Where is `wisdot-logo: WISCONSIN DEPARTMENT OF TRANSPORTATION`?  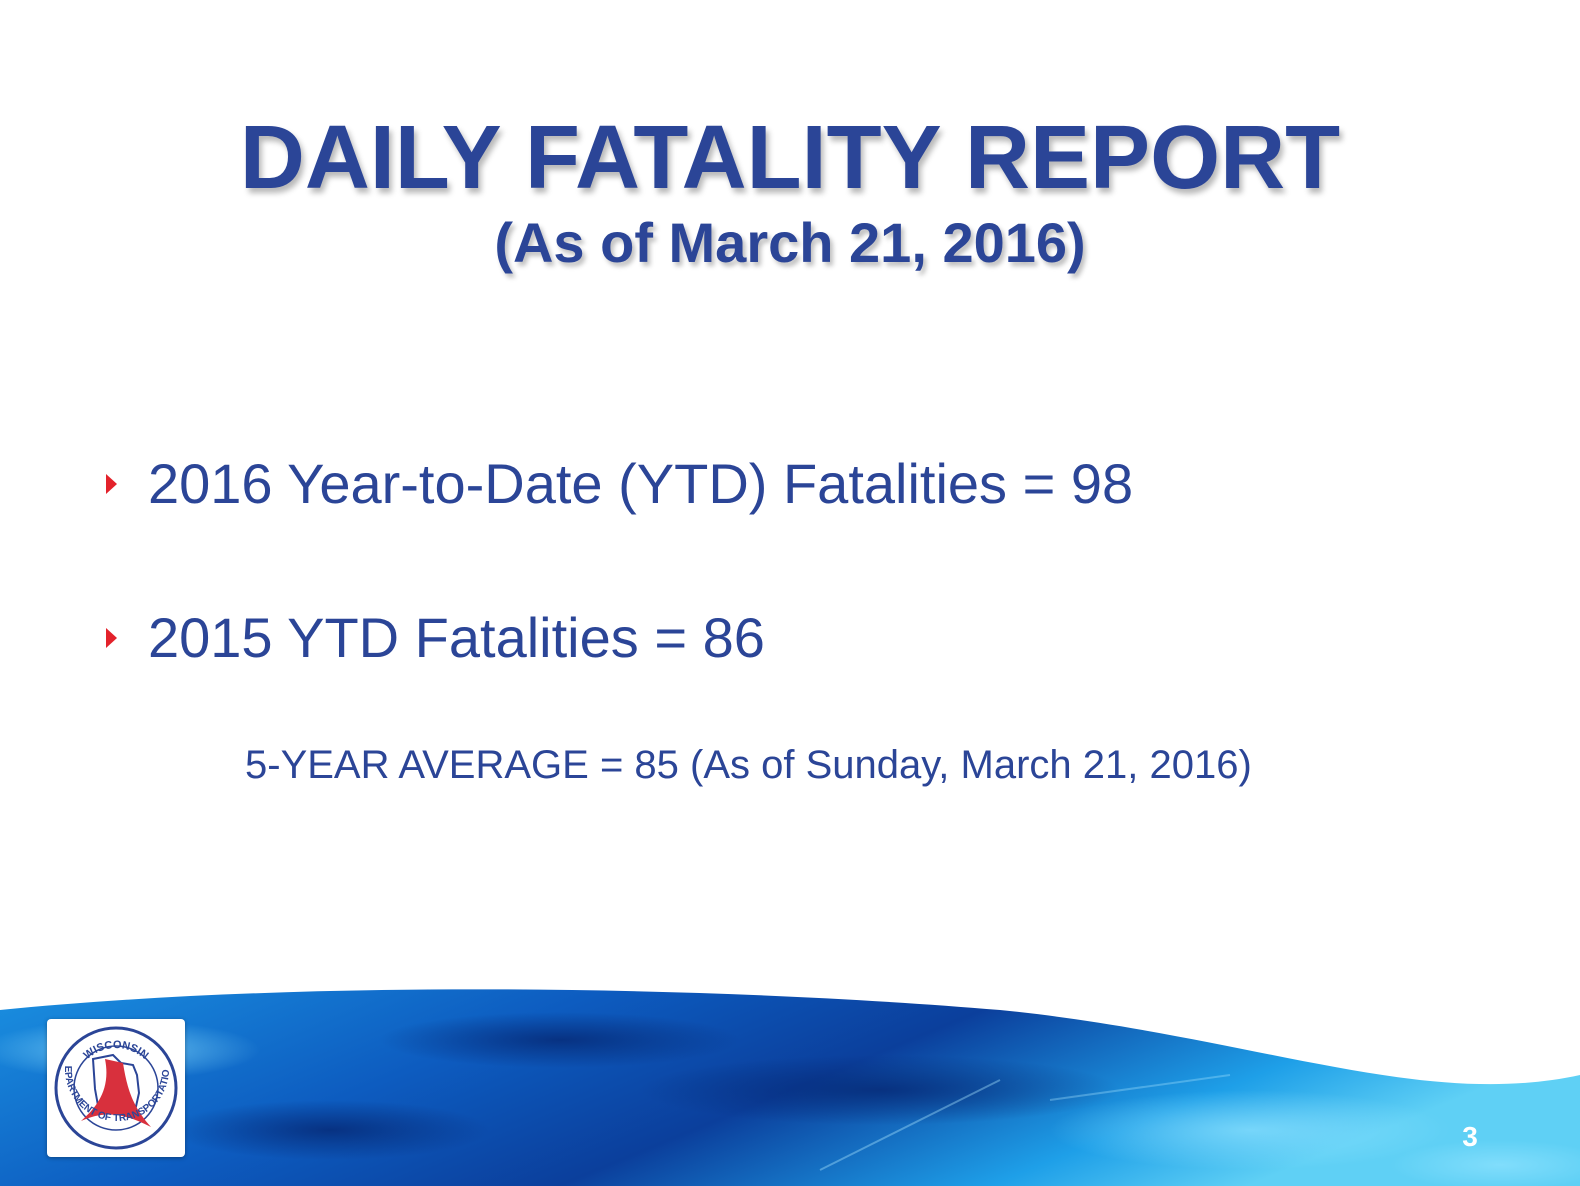
wisdot-logo: WISCONSIN DEPARTMENT OF TRANSPORTATION is located at coordinates (114, 1084).